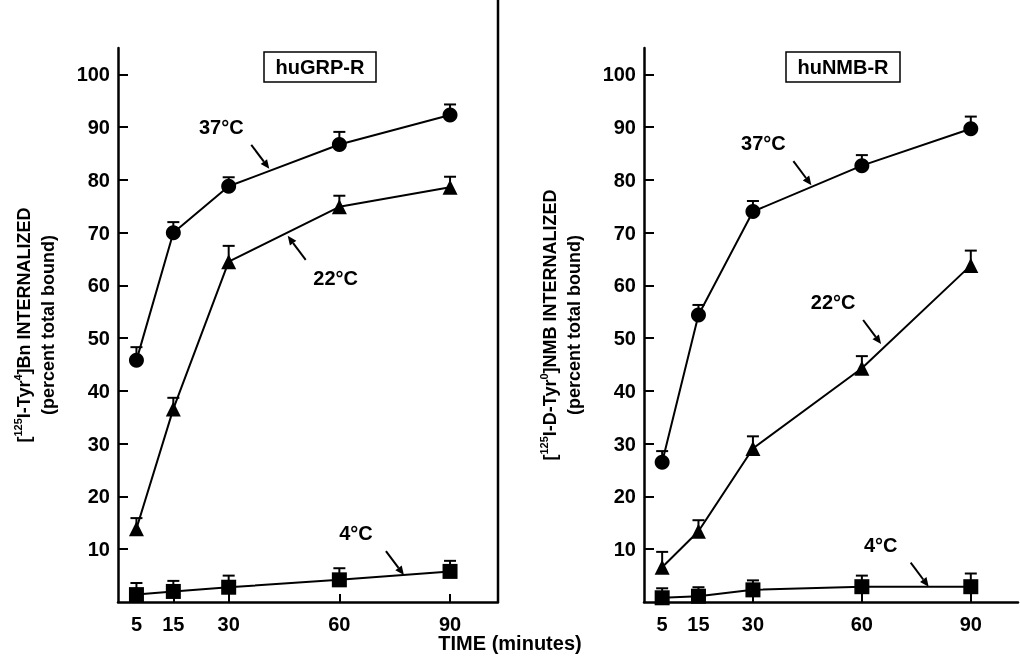 This screenshot has width=1020, height=662. What do you see at coordinates (320, 67) in the screenshot?
I see `chart-title: huGRP-R` at bounding box center [320, 67].